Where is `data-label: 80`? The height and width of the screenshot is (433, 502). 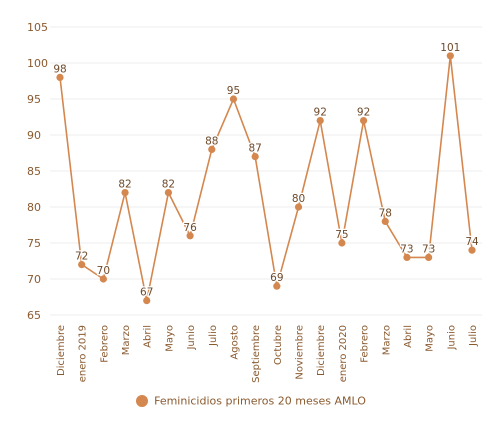
data-label: 80 is located at coordinates (298, 199).